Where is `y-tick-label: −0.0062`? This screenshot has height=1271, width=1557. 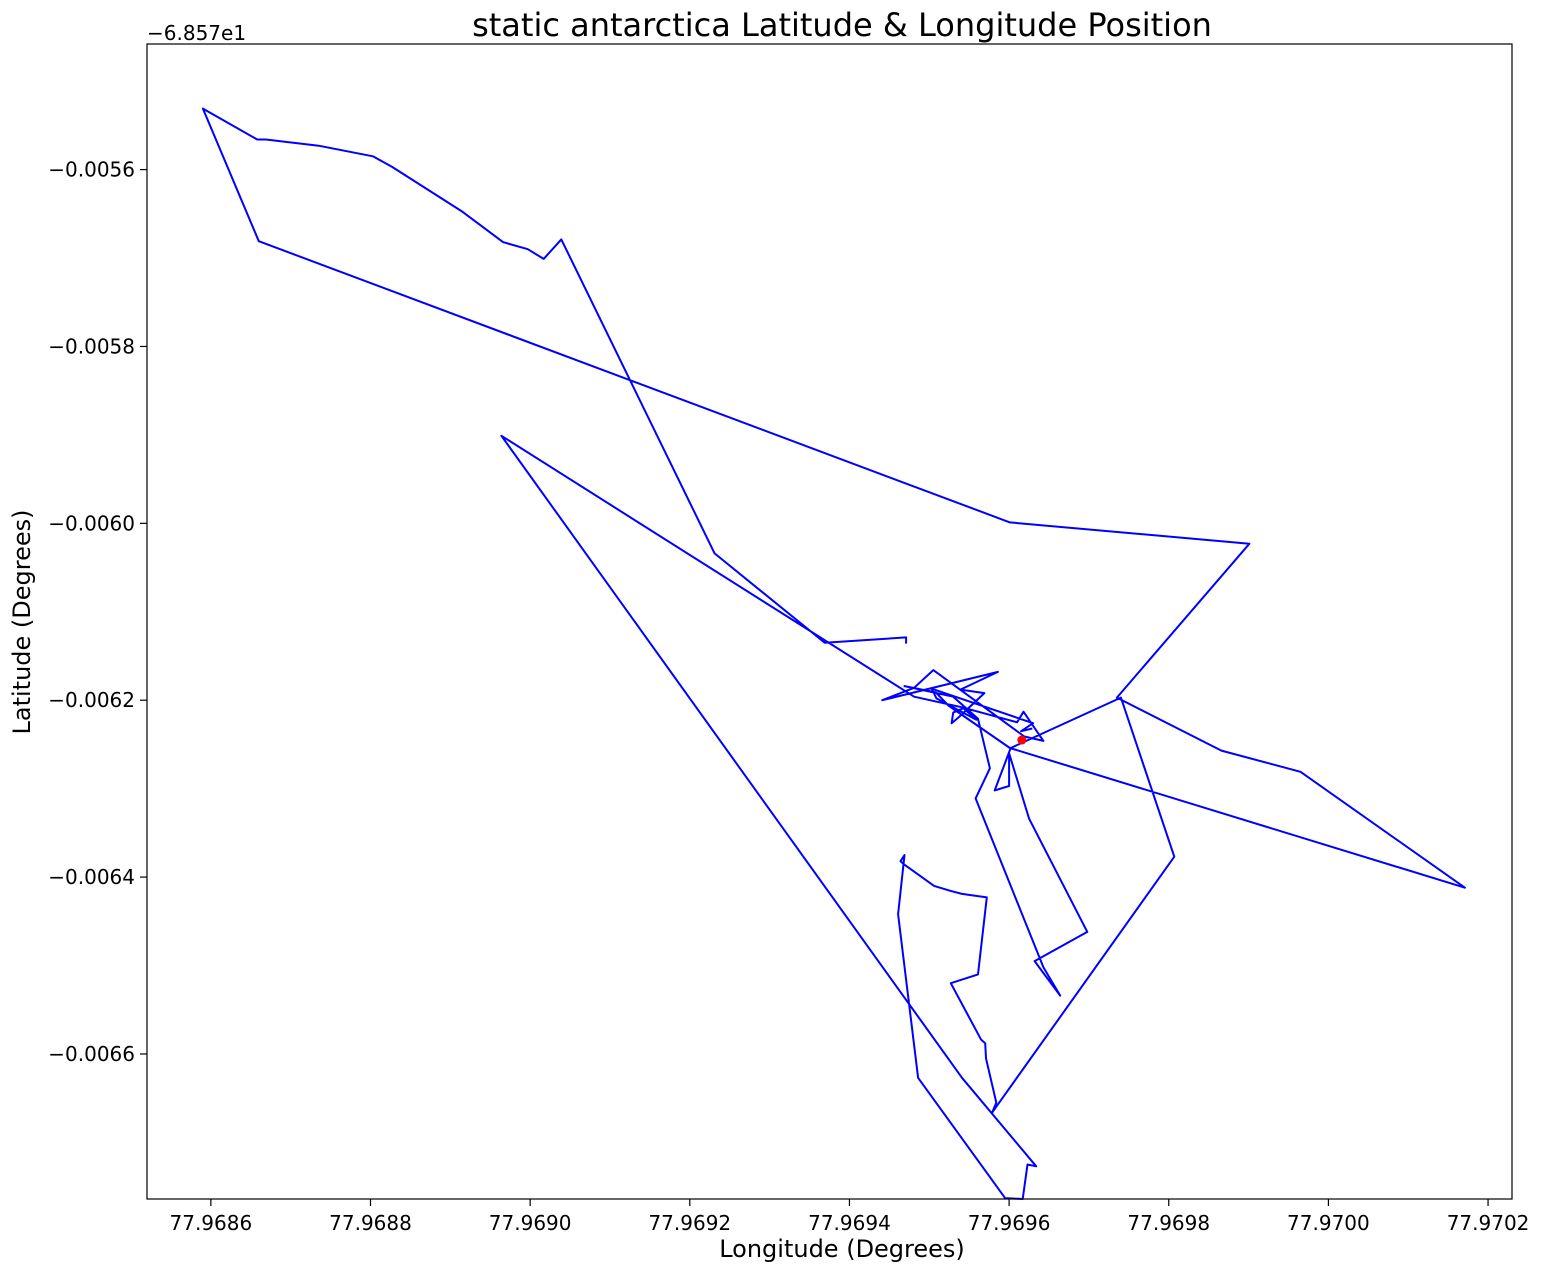
y-tick-label: −0.0062 is located at coordinates (91, 700).